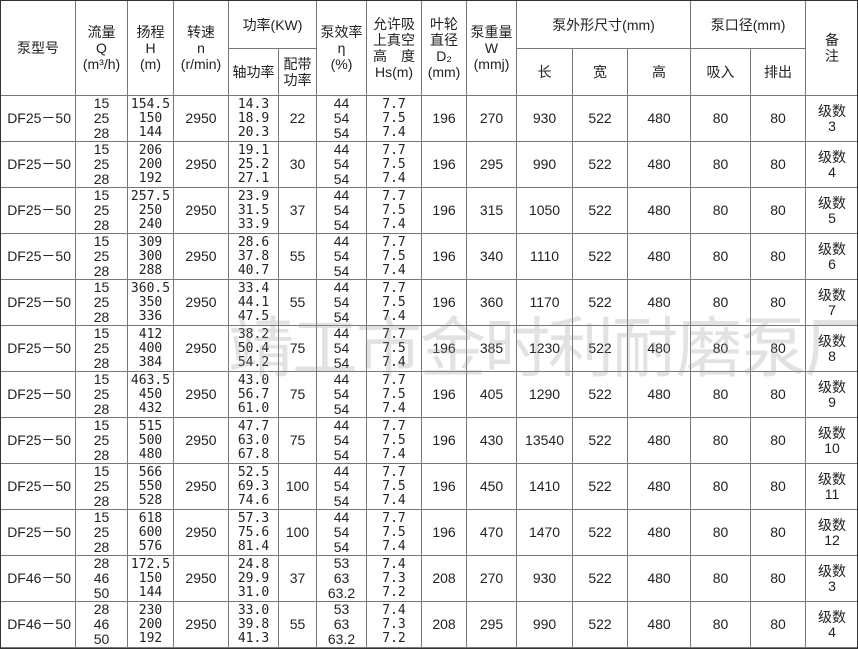 This screenshot has height=649, width=858. What do you see at coordinates (253, 486) in the screenshot?
I see `shaft-power-cell: 52.5 69.3 74.6` at bounding box center [253, 486].